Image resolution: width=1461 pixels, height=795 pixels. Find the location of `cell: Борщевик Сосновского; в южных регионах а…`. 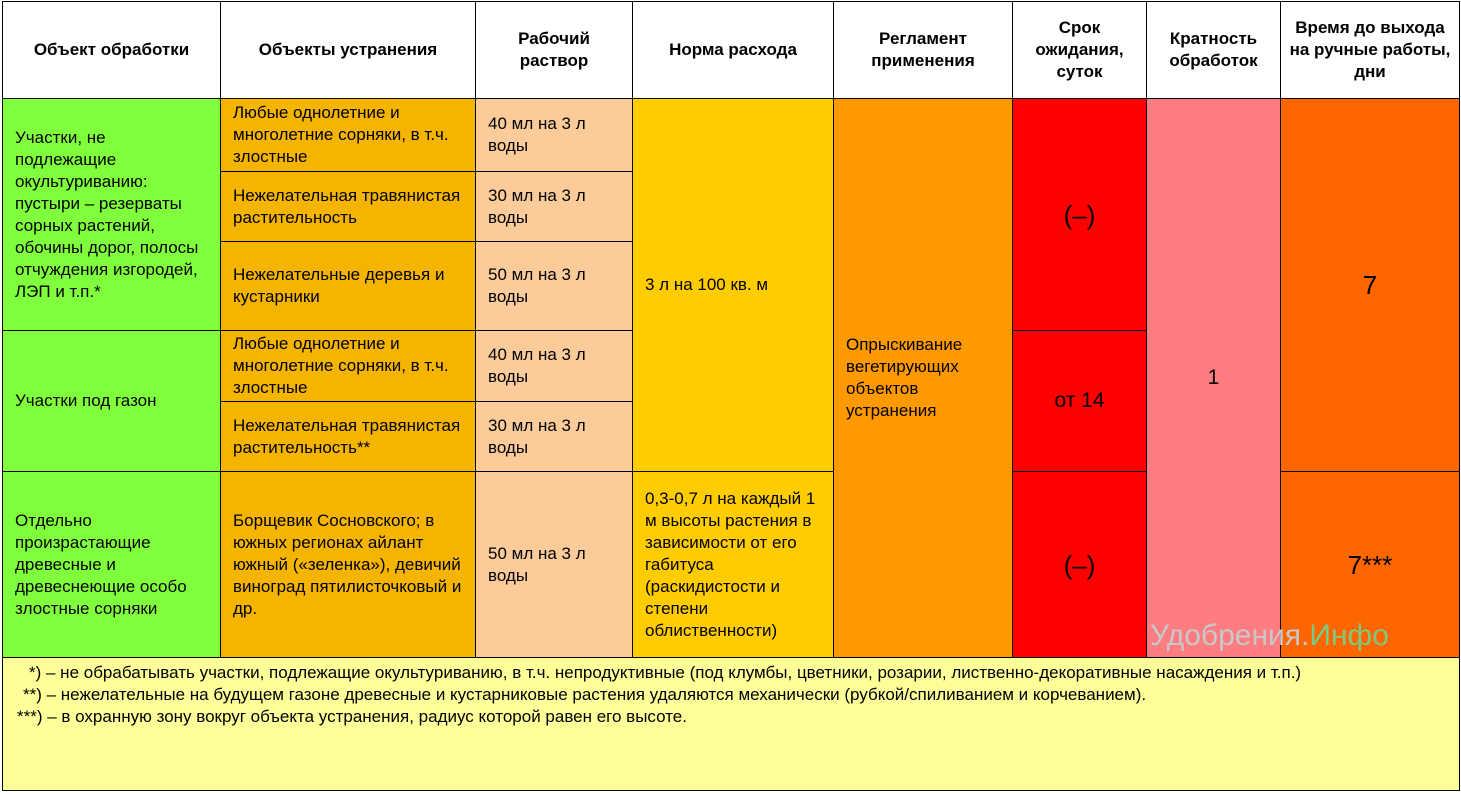

cell: Борщевик Сосновского; в южных регионах а… is located at coordinates (348, 564).